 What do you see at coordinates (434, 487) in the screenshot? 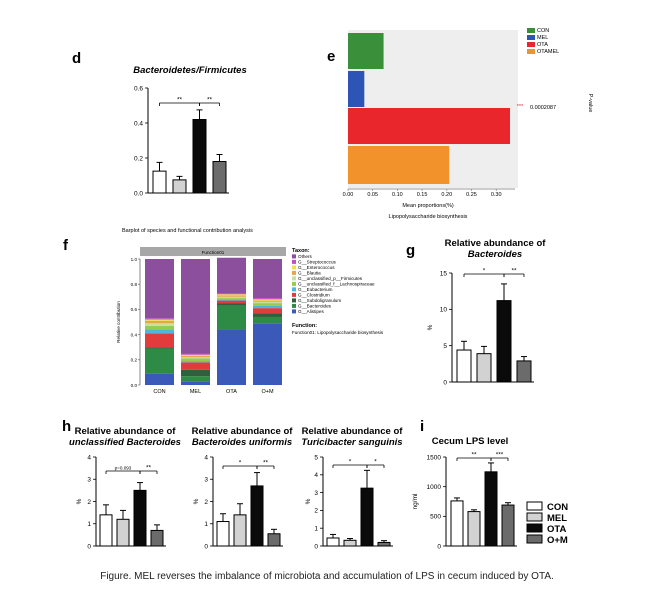
I see `panel-i-ytick-label: 1000` at bounding box center [434, 487].